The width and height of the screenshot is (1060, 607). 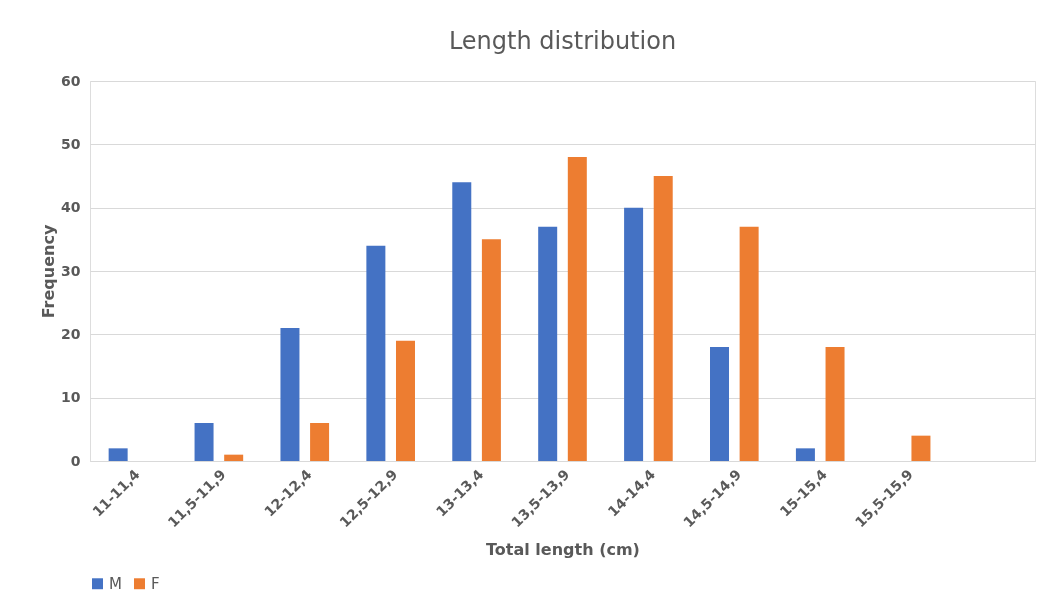 What do you see at coordinates (562, 41) in the screenshot?
I see `chart-title: Length distribution` at bounding box center [562, 41].